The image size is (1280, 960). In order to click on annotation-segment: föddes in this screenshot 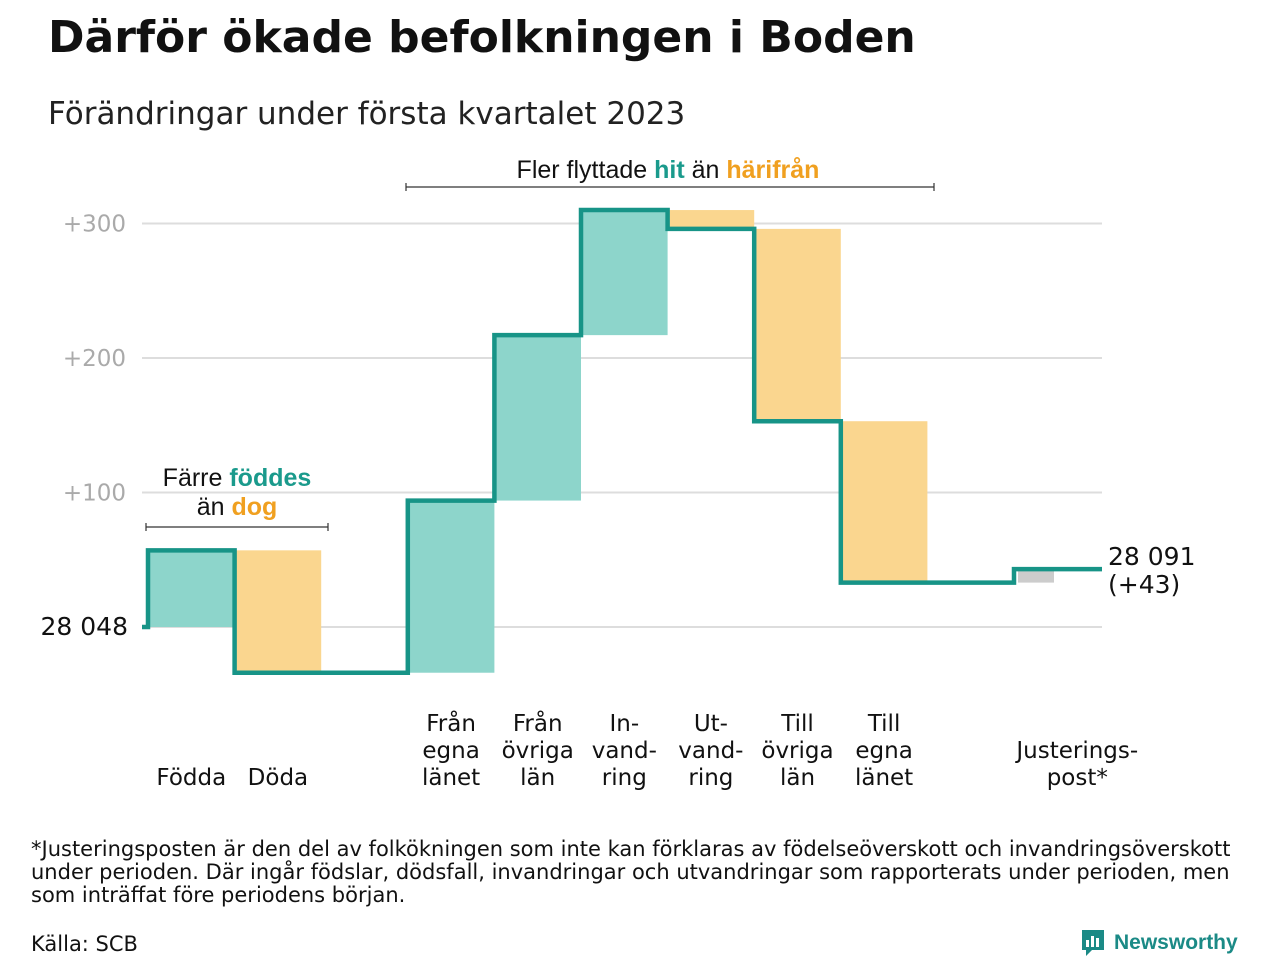, I will do `click(270, 478)`.